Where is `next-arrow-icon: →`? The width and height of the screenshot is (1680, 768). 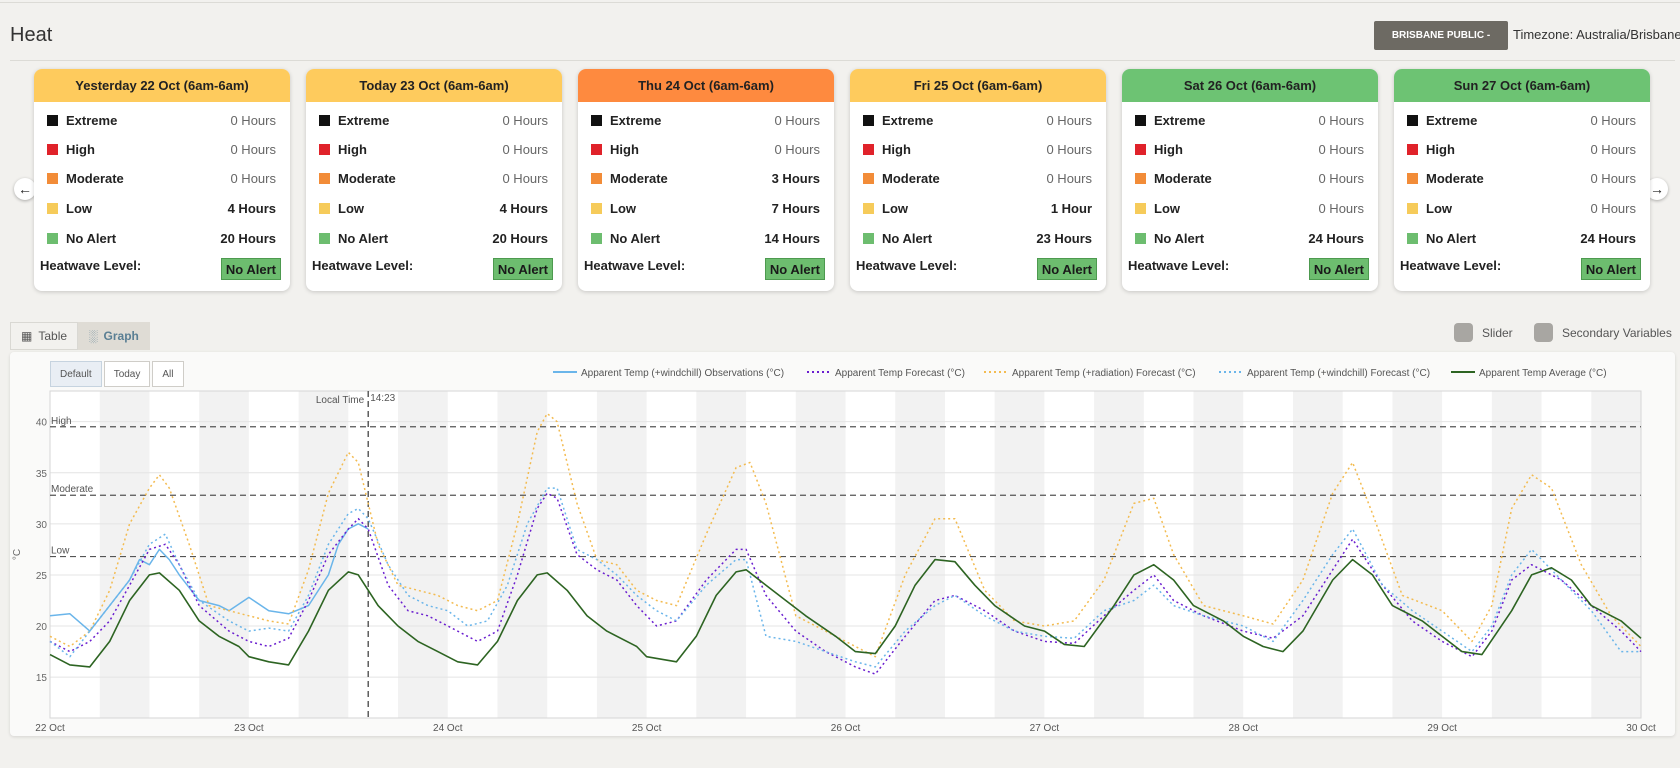 next-arrow-icon: → is located at coordinates (1657, 189).